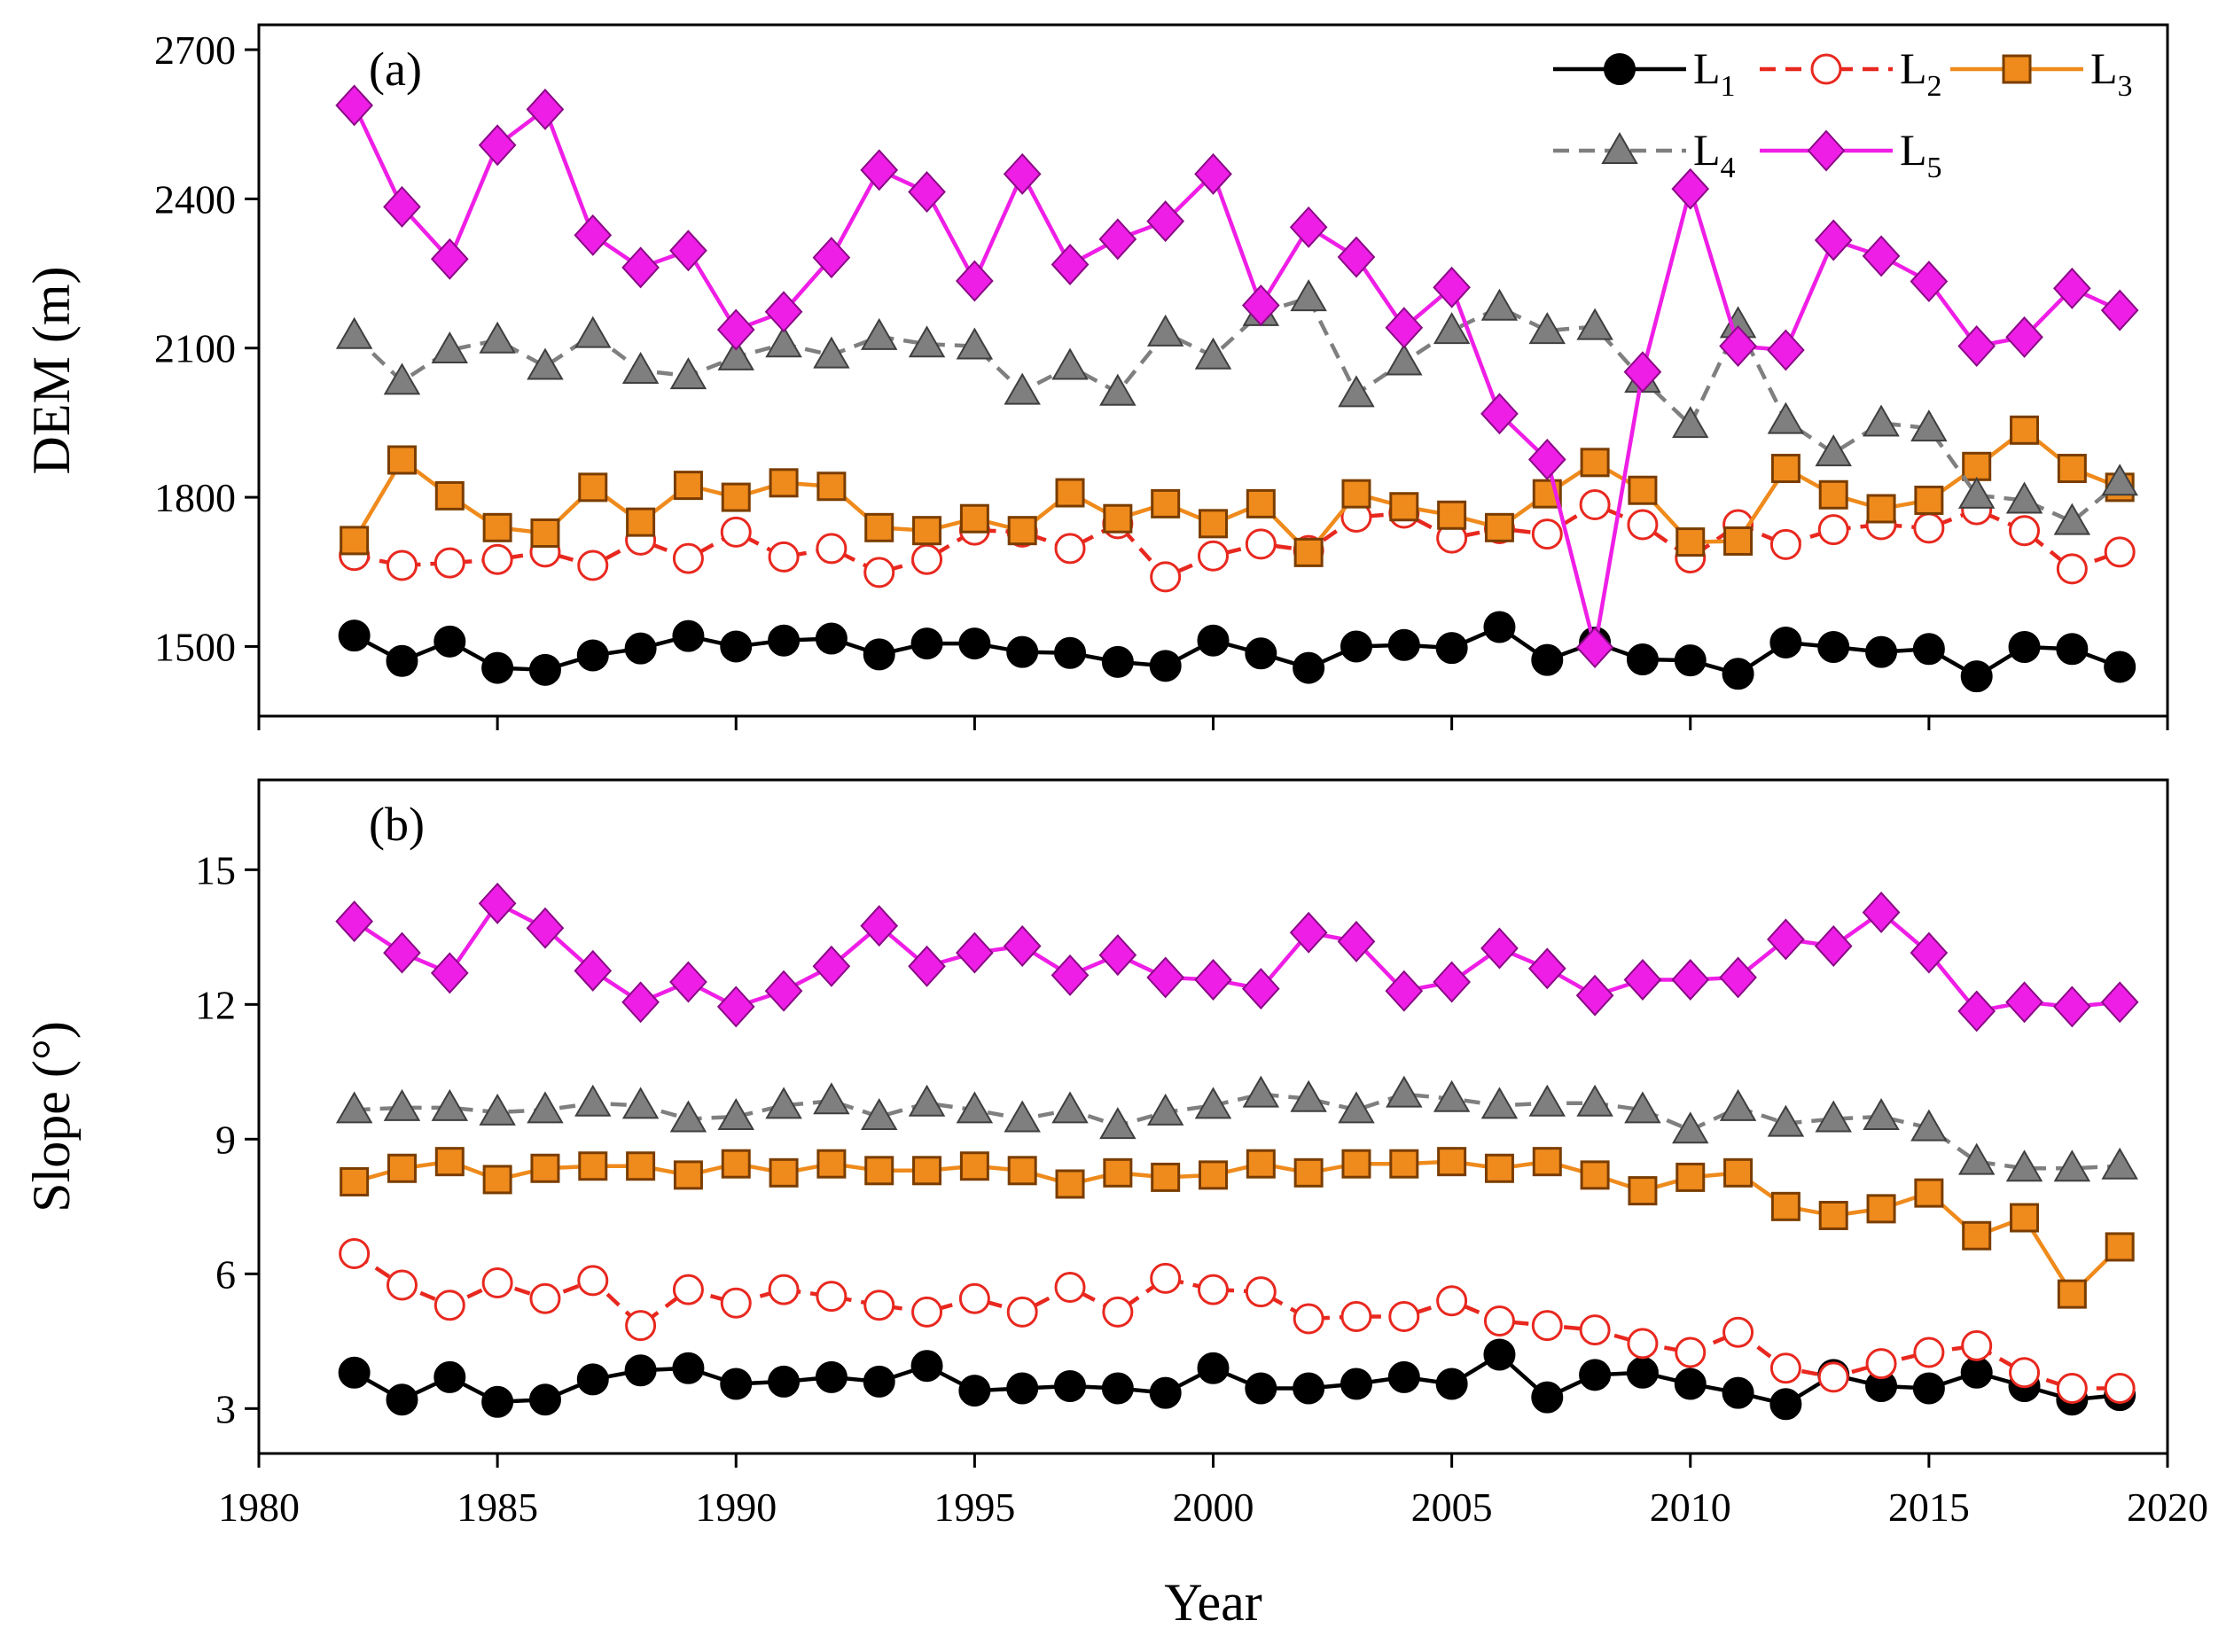 This screenshot has height=1652, width=2234. What do you see at coordinates (195, 497) in the screenshot?
I see `y-tick-label: 1800` at bounding box center [195, 497].